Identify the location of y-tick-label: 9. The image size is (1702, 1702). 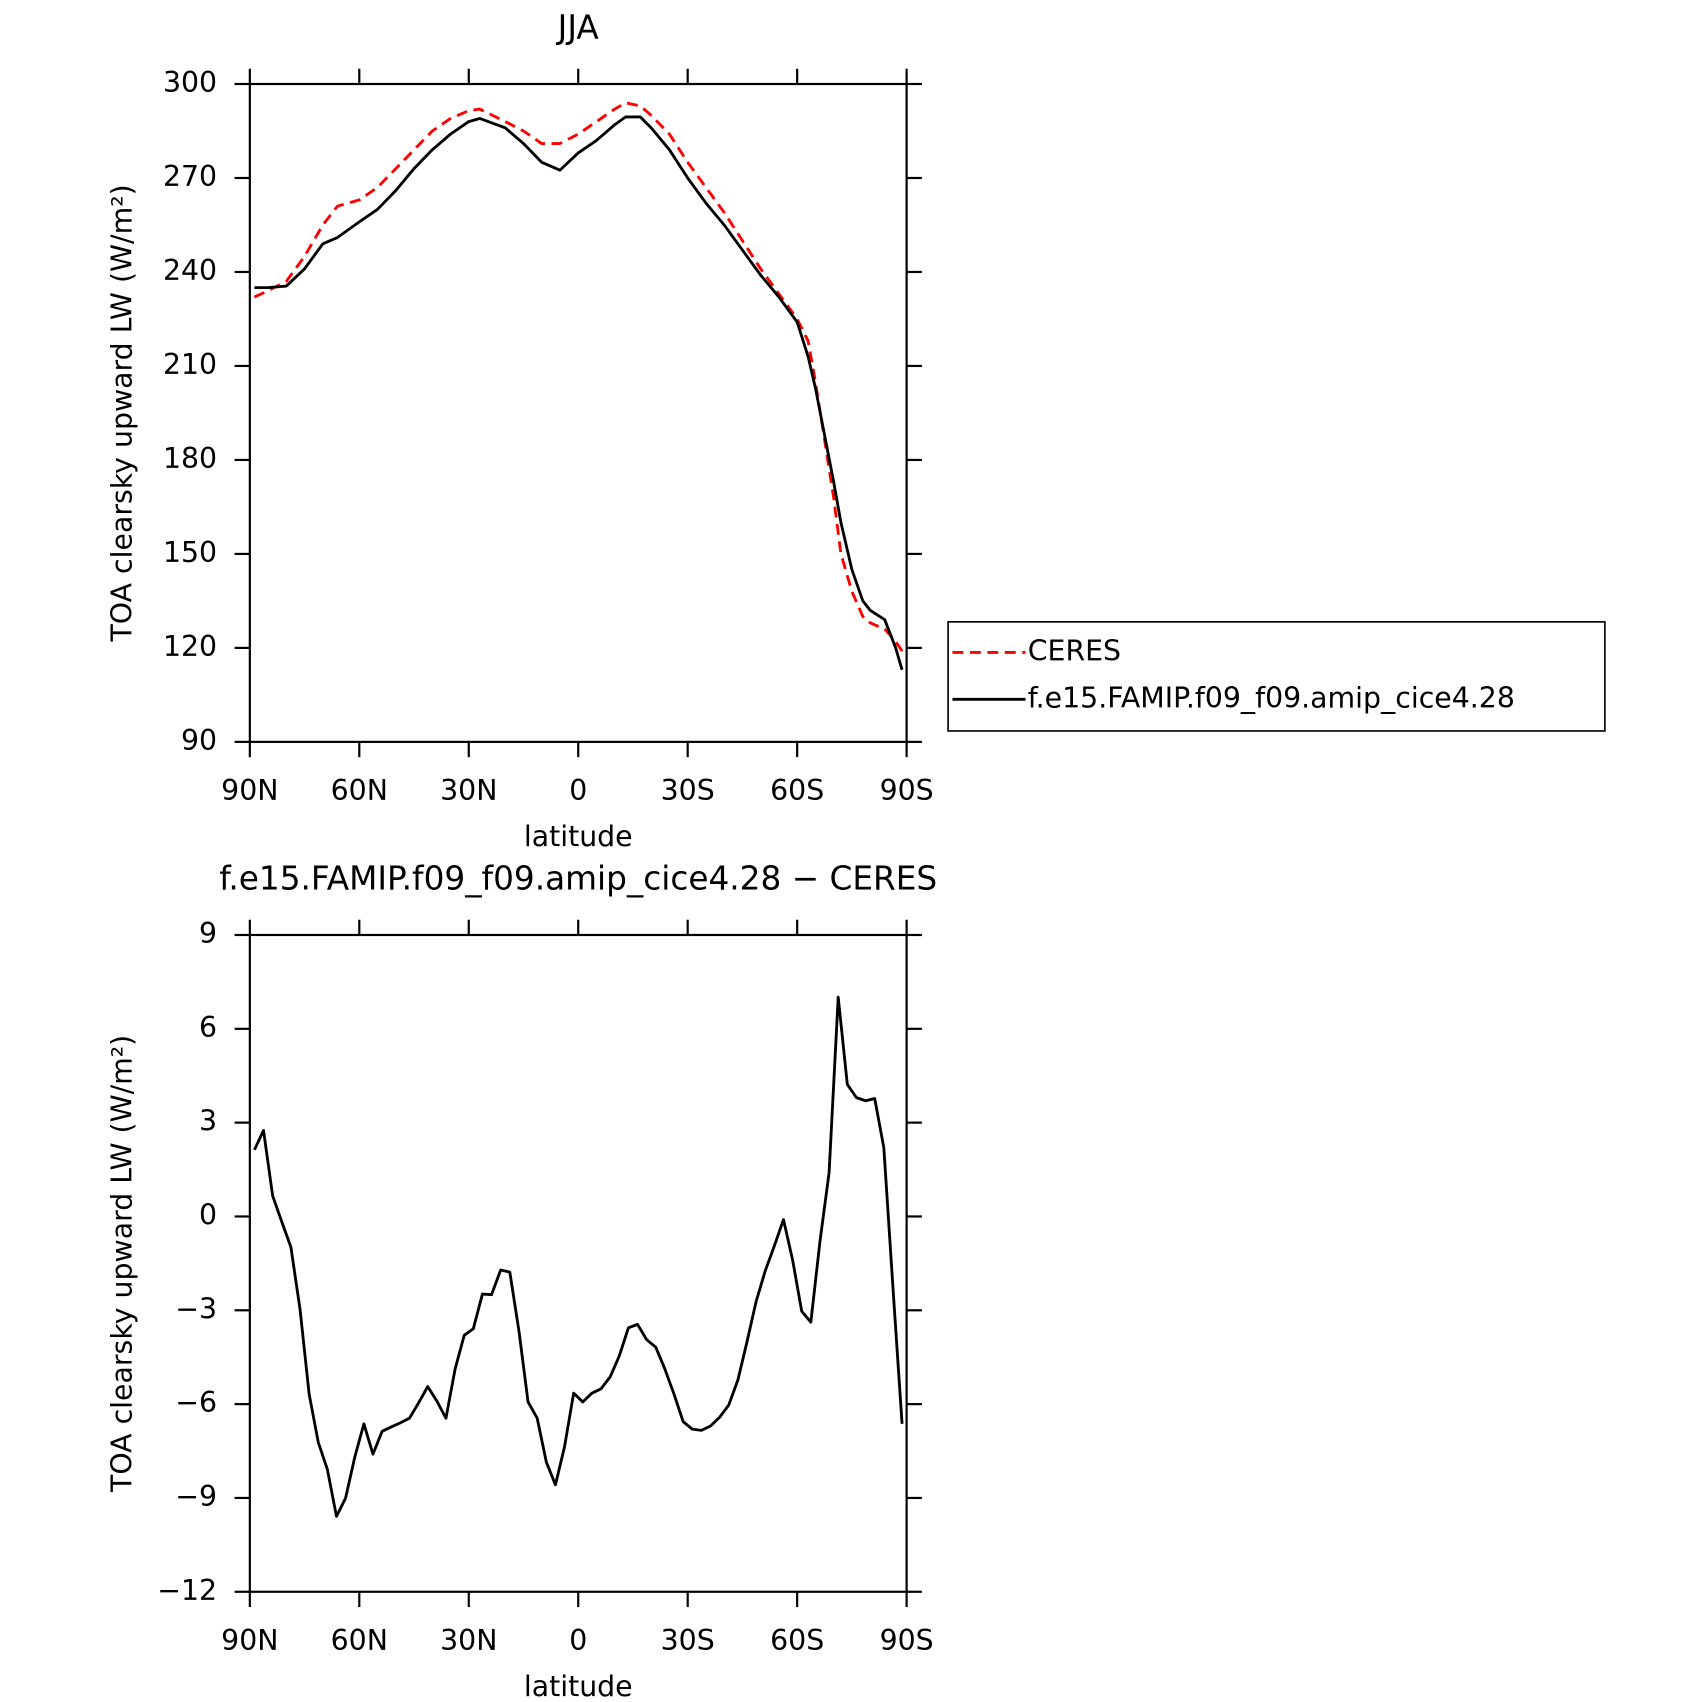
(208, 933).